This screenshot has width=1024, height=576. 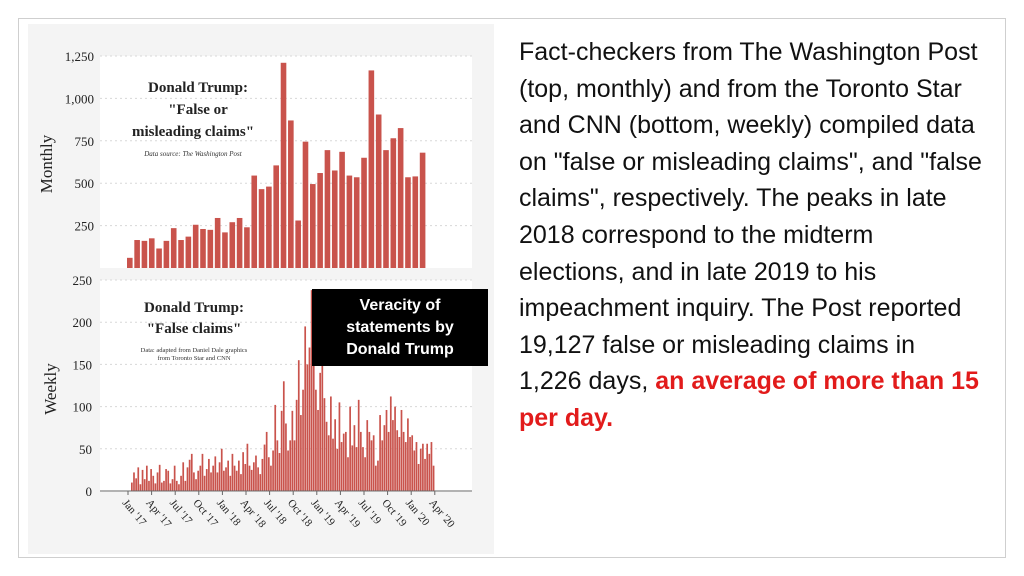 What do you see at coordinates (85, 183) in the screenshot?
I see `monthly-y-tick-label: 500` at bounding box center [85, 183].